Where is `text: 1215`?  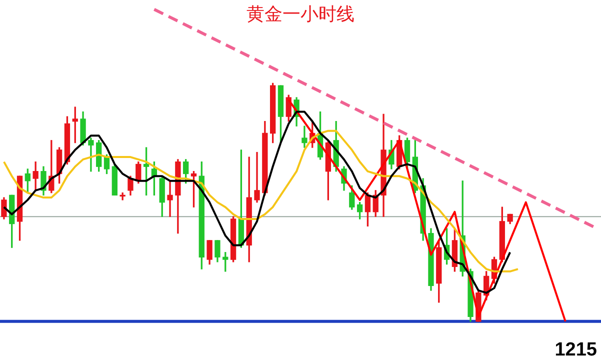 text: 1215 is located at coordinates (576, 350).